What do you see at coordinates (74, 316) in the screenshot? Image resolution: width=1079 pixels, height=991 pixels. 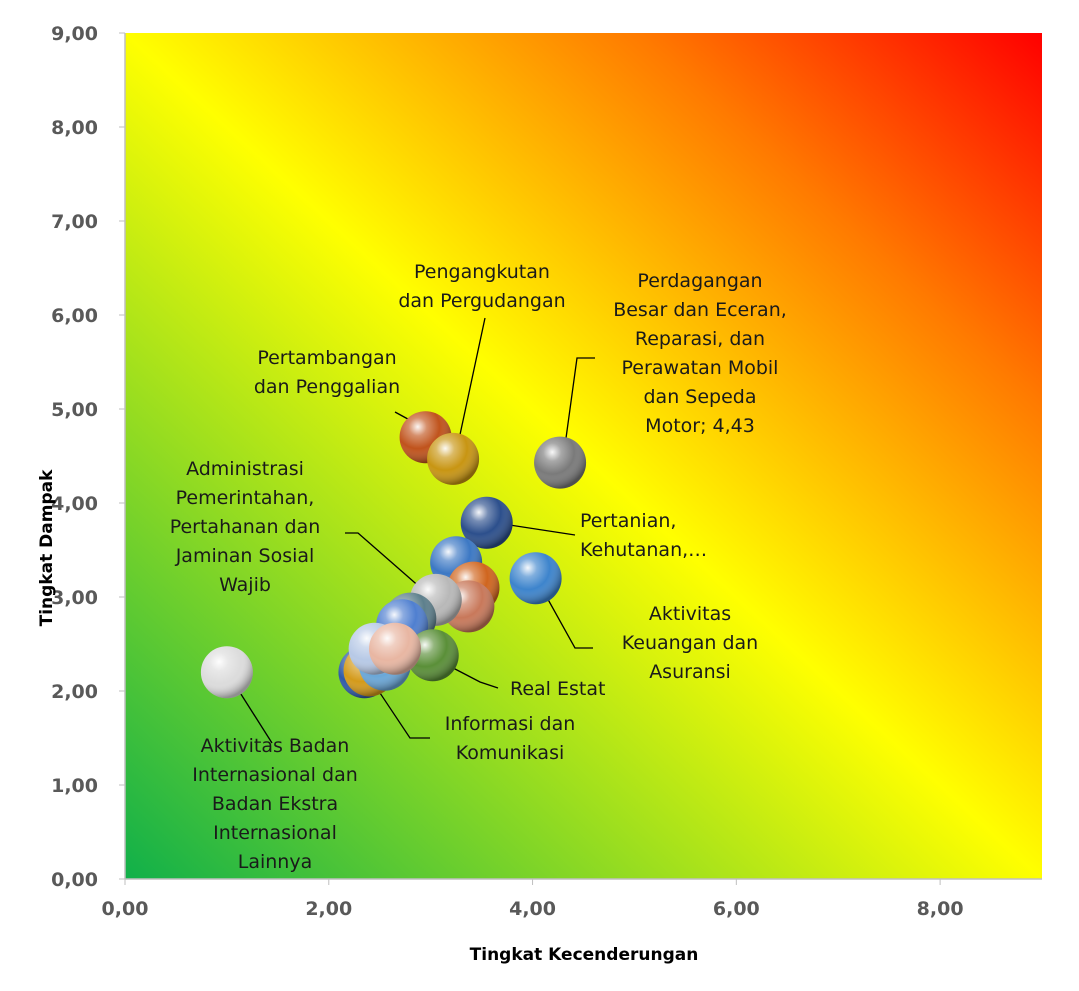 I see `y-tick-label: 6,00` at bounding box center [74, 316].